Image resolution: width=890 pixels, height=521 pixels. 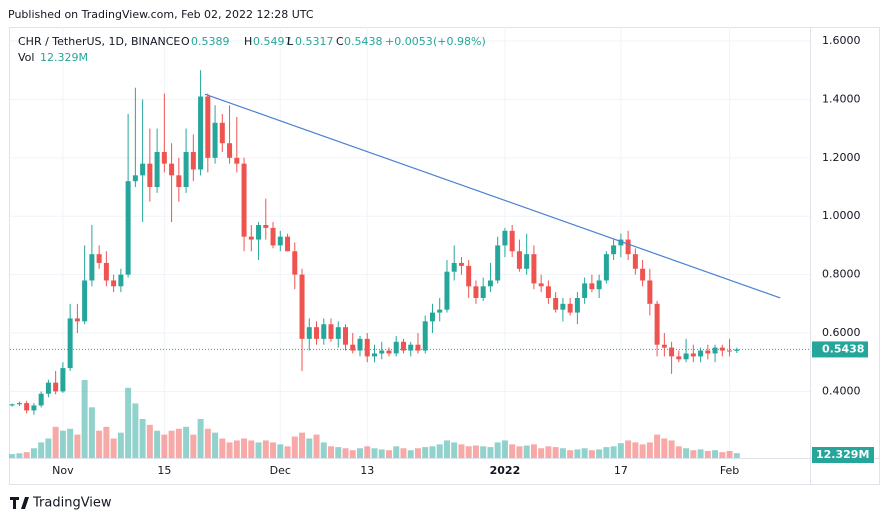 What do you see at coordinates (63, 470) in the screenshot?
I see `x-tick-label: Nov` at bounding box center [63, 470].